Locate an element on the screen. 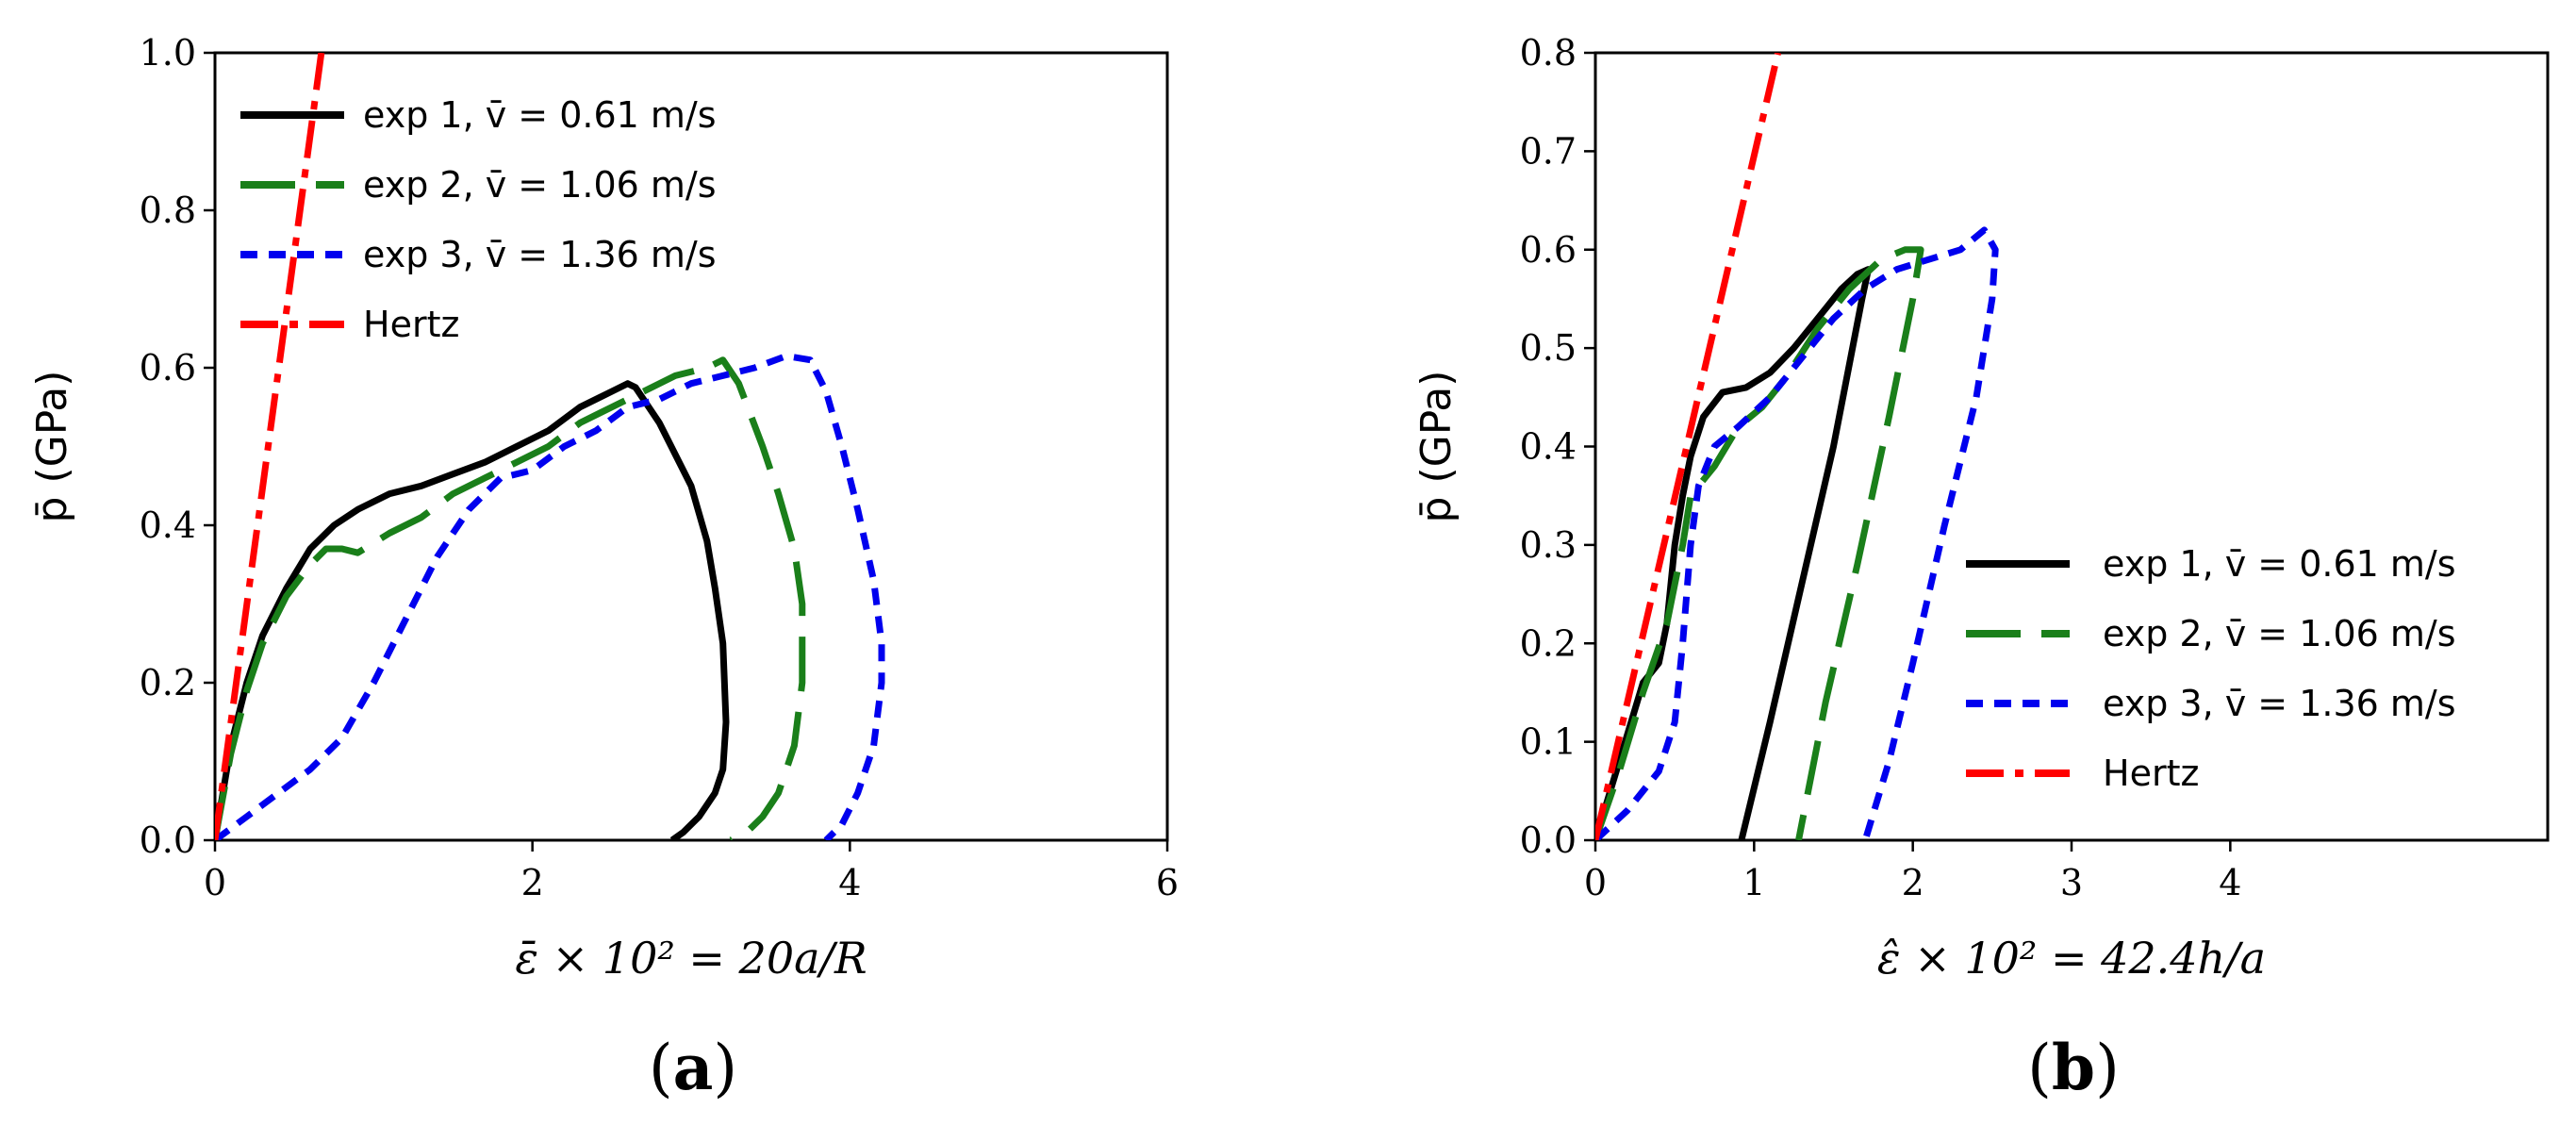  x-tick-label-a-3: 6 is located at coordinates (1167, 883).